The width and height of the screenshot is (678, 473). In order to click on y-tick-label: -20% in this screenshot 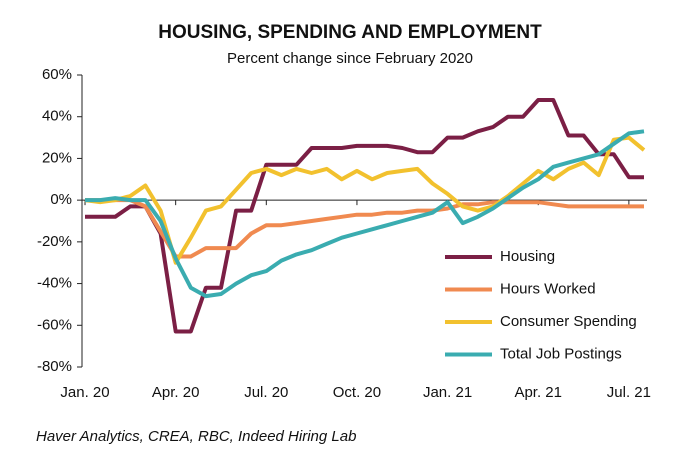, I will do `click(54, 241)`.